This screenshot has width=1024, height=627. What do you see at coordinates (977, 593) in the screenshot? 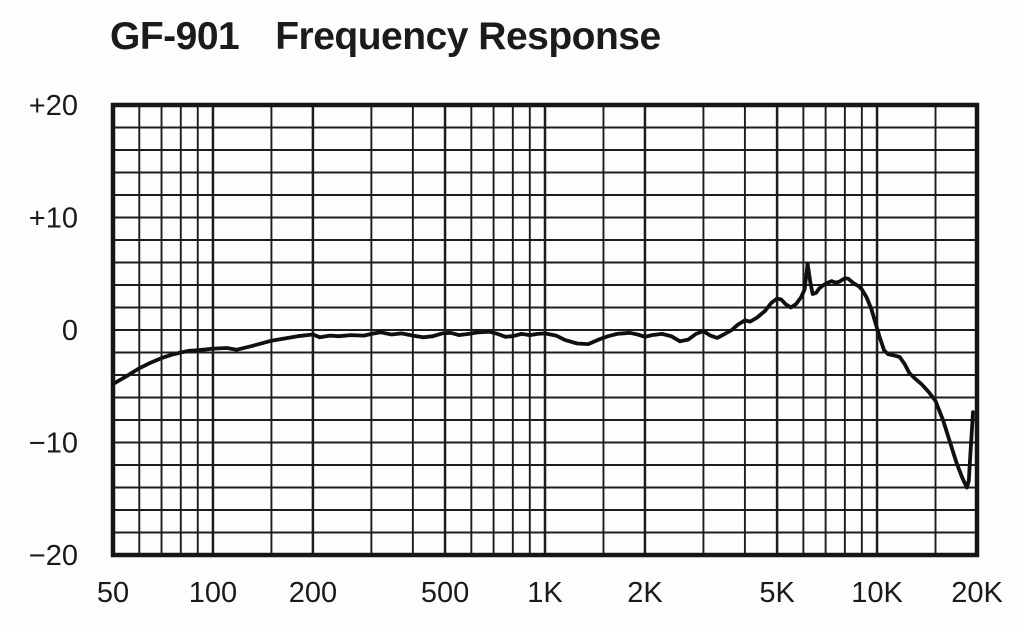
I see `x-axis-tick-label: 20K` at bounding box center [977, 593].